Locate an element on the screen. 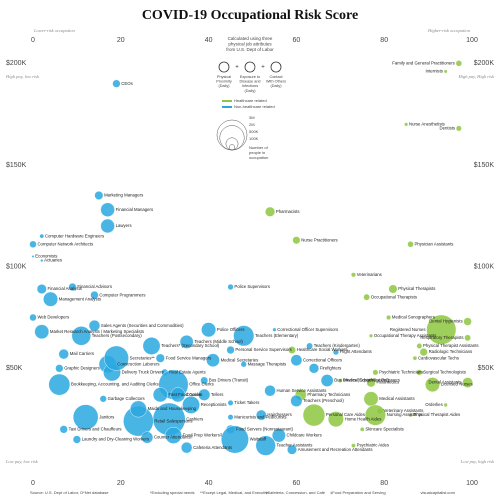 This screenshot has width=500, height=500. bubble-label: Family and General Practitioners is located at coordinates (423, 62).